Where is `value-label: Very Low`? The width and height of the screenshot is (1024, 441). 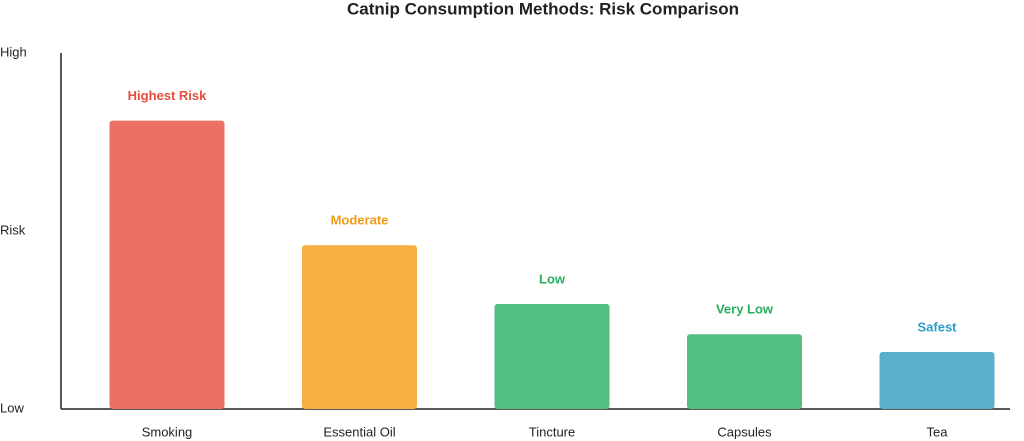
value-label: Very Low is located at coordinates (745, 309).